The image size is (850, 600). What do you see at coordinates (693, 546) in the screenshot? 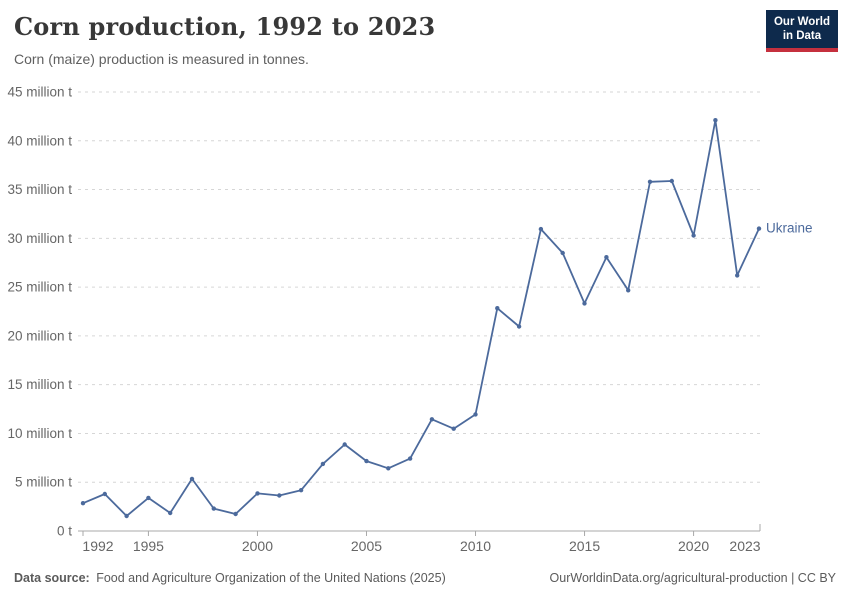
I see `x-axis-tick-label: 2020` at bounding box center [693, 546].